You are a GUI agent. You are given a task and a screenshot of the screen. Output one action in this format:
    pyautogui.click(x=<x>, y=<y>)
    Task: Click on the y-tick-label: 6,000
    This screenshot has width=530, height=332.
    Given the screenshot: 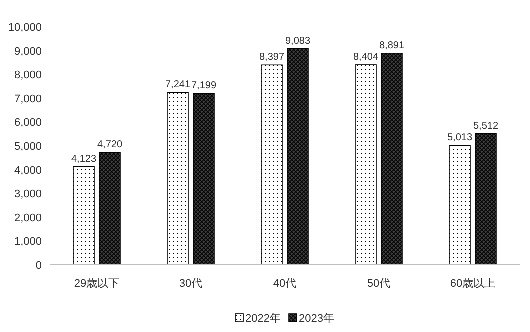 What is the action you would take?
    pyautogui.click(x=28, y=123)
    